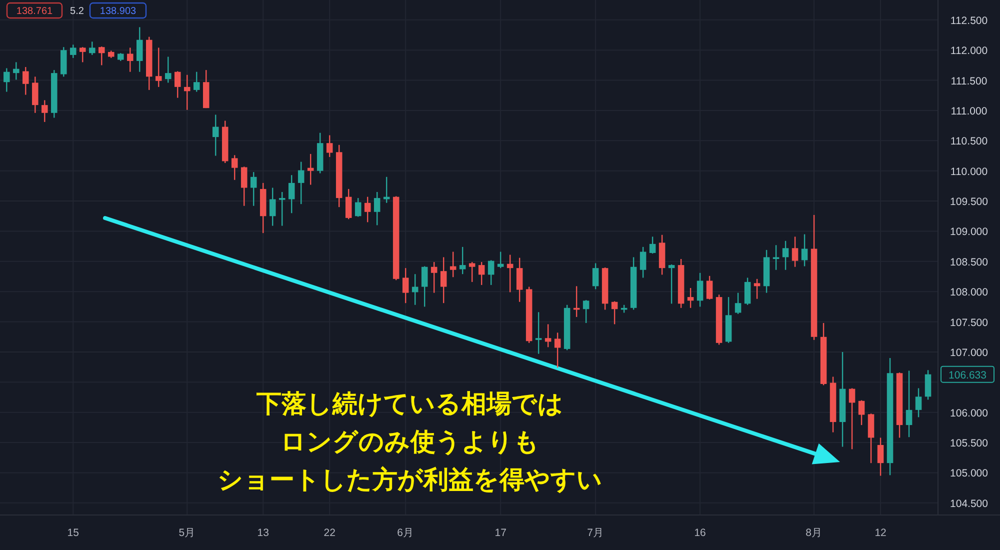 This screenshot has width=1000, height=550. Describe the element at coordinates (77, 11) in the screenshot. I see `annotation: 5.2` at that location.